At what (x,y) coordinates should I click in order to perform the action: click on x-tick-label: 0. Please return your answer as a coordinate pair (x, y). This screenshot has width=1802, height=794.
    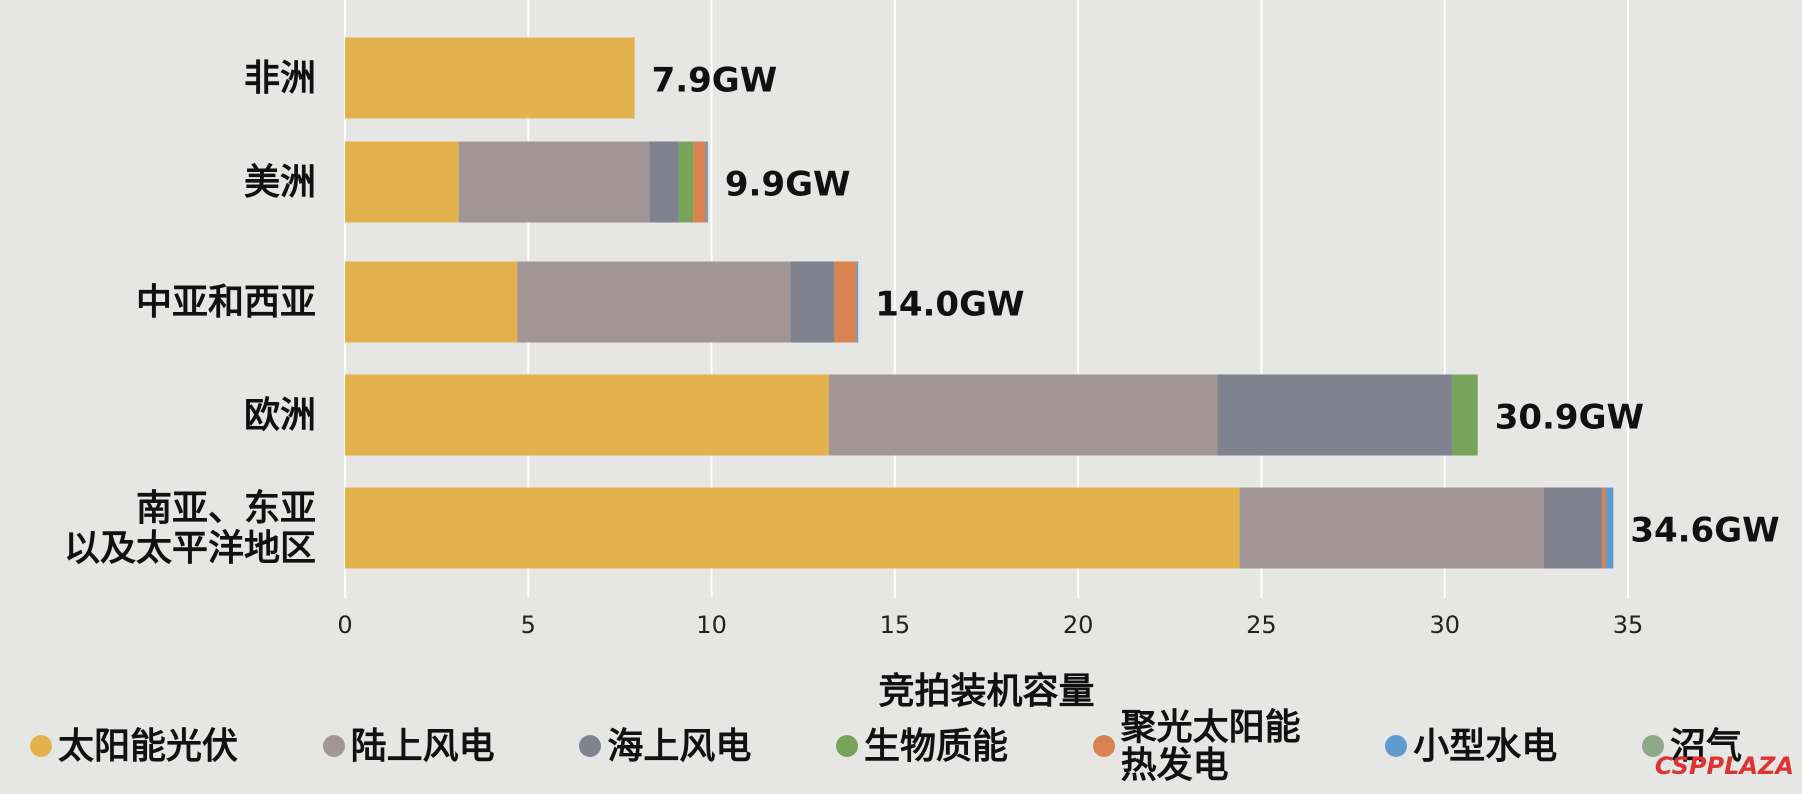
    Looking at the image, I should click on (344, 625).